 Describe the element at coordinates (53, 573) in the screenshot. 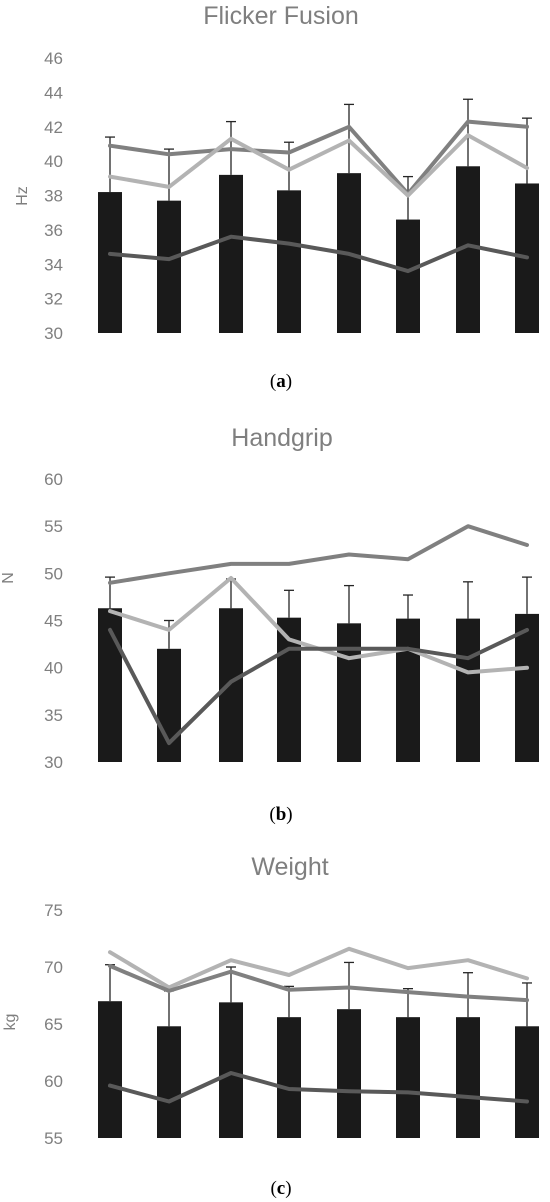

I see `y-tick-label: 50` at that location.